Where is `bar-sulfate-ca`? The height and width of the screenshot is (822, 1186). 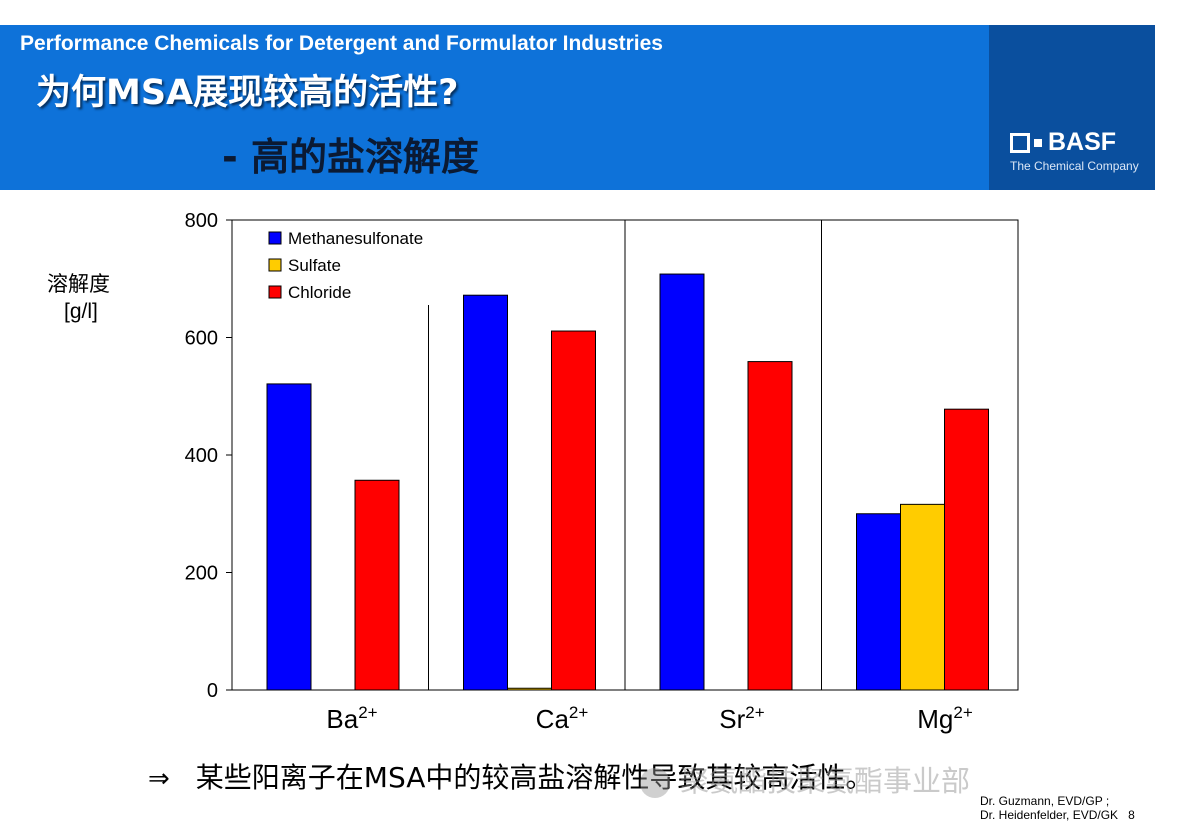 bar-sulfate-ca is located at coordinates (529, 689).